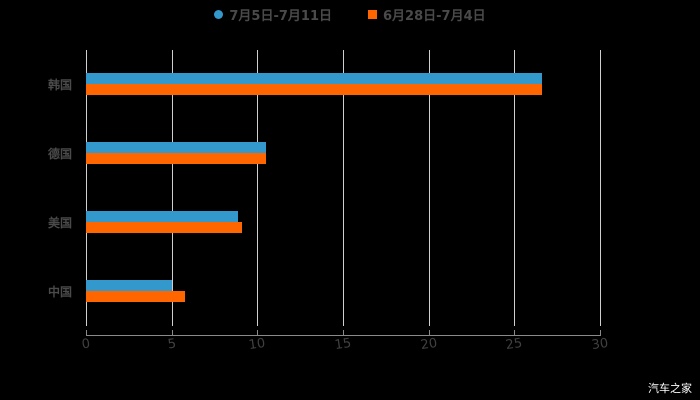  Describe the element at coordinates (434, 16) in the screenshot. I see `legend-label: 6月28日-7月4日` at that location.